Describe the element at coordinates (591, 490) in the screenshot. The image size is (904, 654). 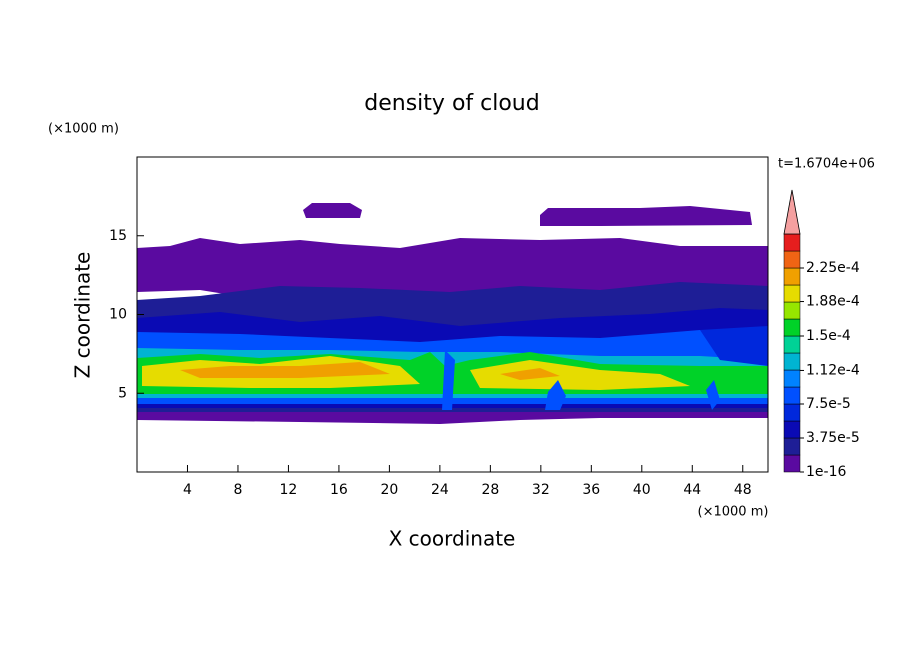
I see `x-tick-label: 36` at that location.